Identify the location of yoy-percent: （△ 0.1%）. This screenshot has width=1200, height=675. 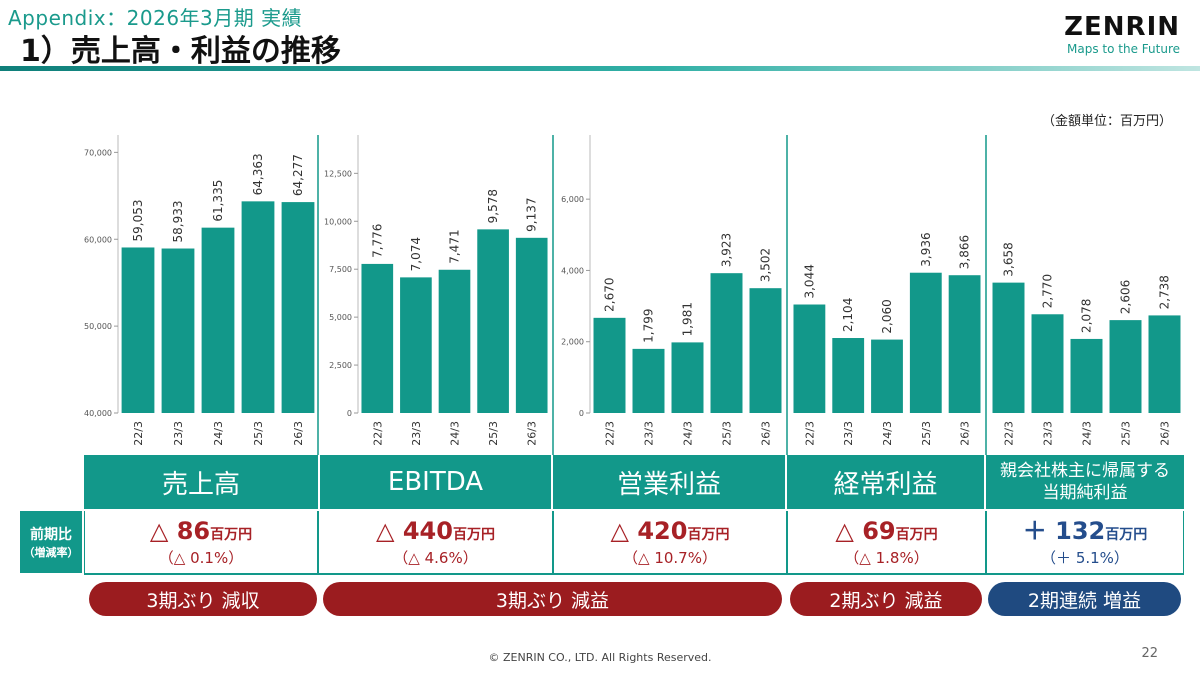
(201, 558).